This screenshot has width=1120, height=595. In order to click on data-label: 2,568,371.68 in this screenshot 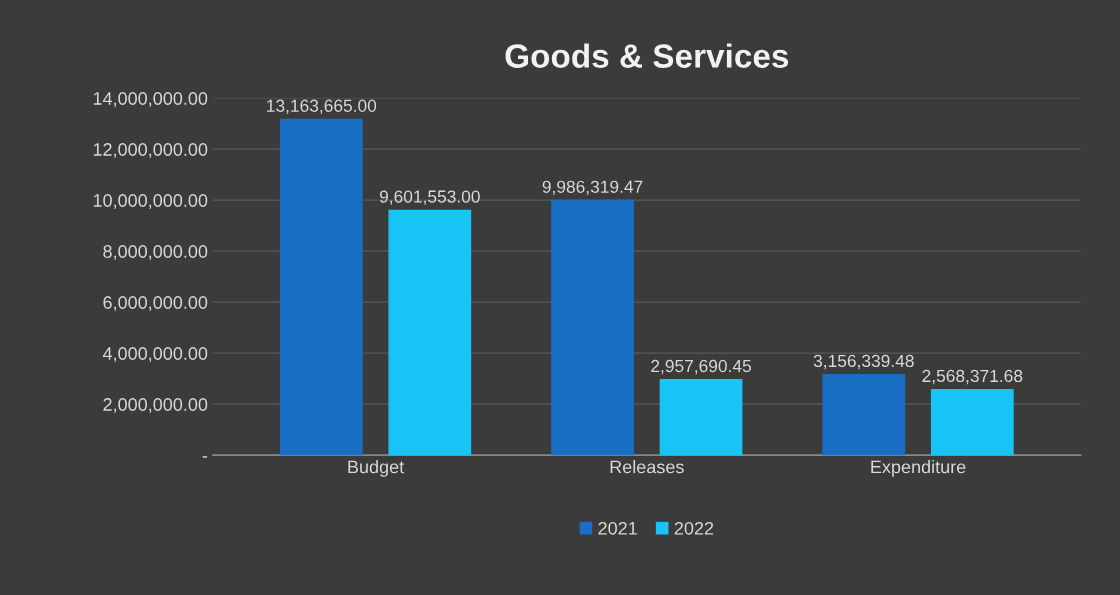, I will do `click(972, 377)`.